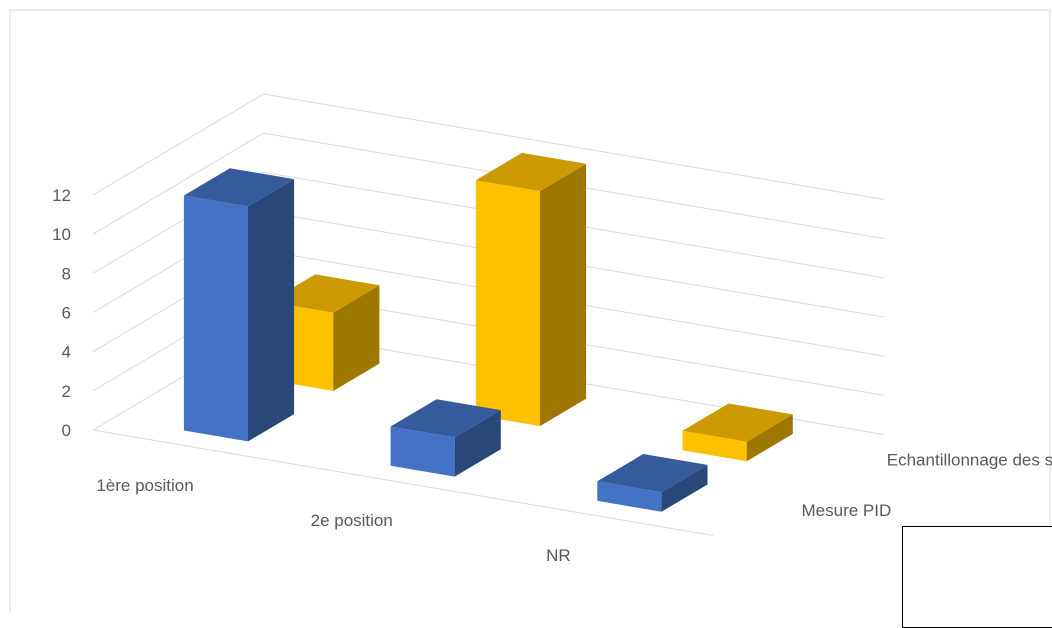  What do you see at coordinates (558, 555) in the screenshot?
I see `category-label: NR` at bounding box center [558, 555].